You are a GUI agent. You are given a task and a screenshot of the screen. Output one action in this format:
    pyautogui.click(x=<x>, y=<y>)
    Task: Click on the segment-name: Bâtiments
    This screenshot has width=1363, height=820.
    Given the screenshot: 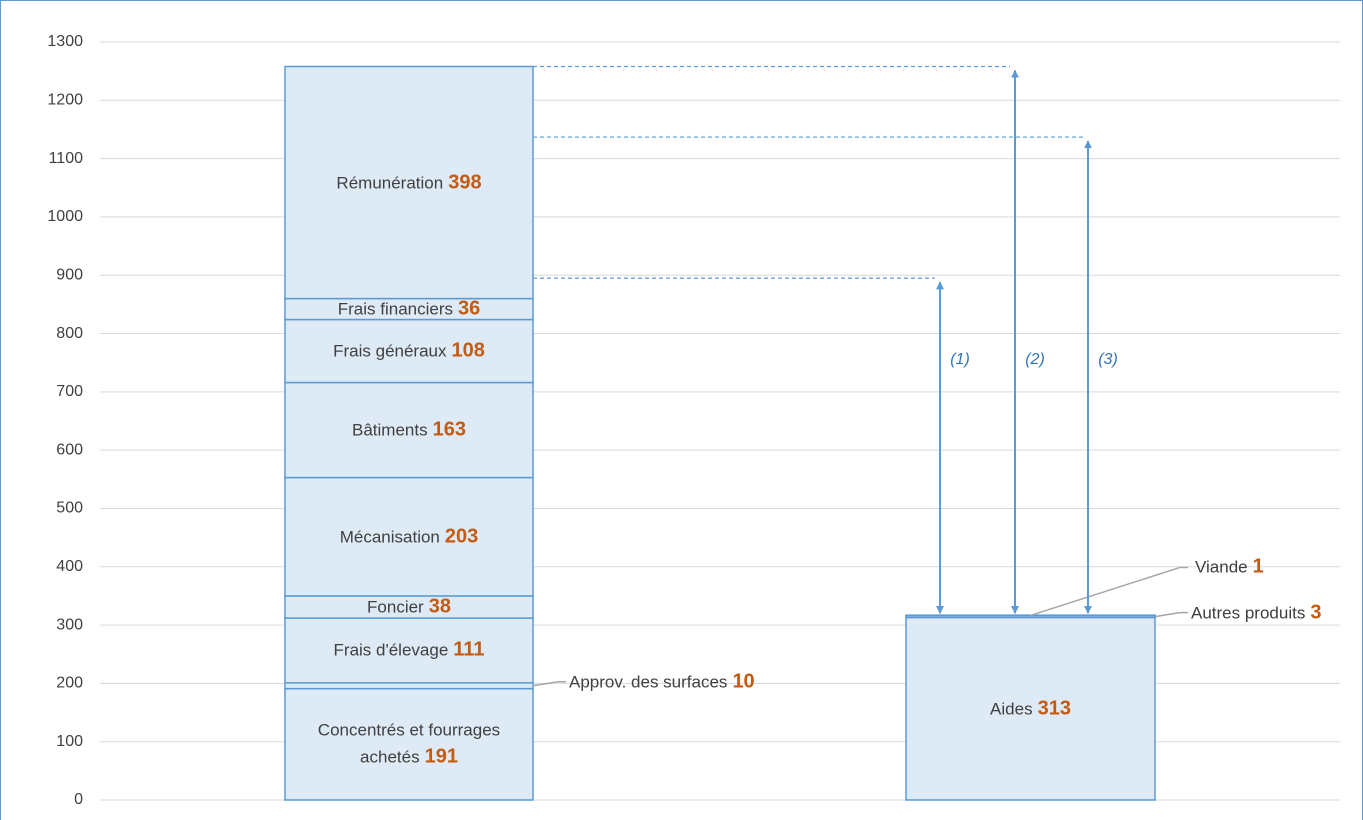 What is the action you would take?
    pyautogui.click(x=390, y=430)
    